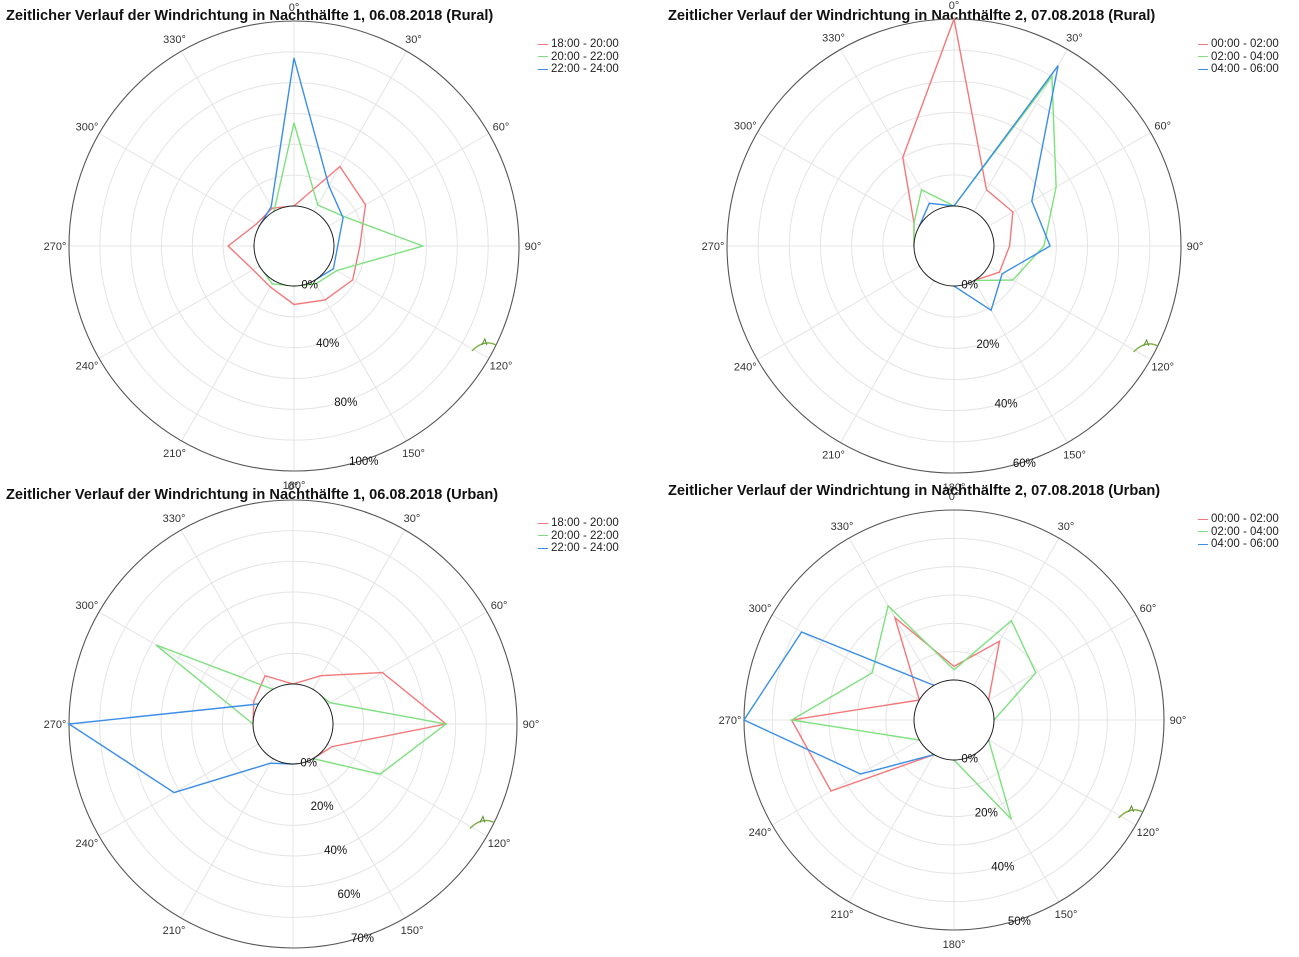 This screenshot has width=1299, height=957. Describe the element at coordinates (363, 462) in the screenshot. I see `radial-tick-label: 100%` at that location.